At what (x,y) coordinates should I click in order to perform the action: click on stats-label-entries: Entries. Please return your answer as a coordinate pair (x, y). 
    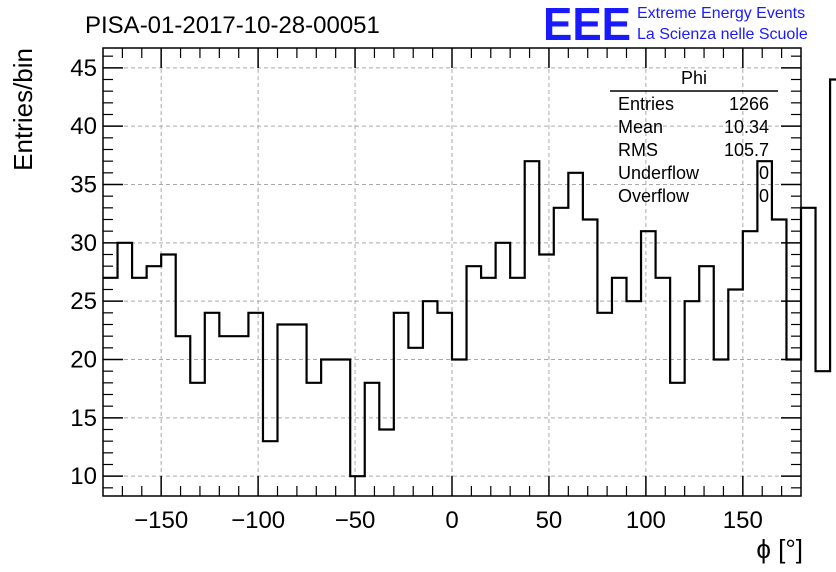
    Looking at the image, I should click on (646, 104).